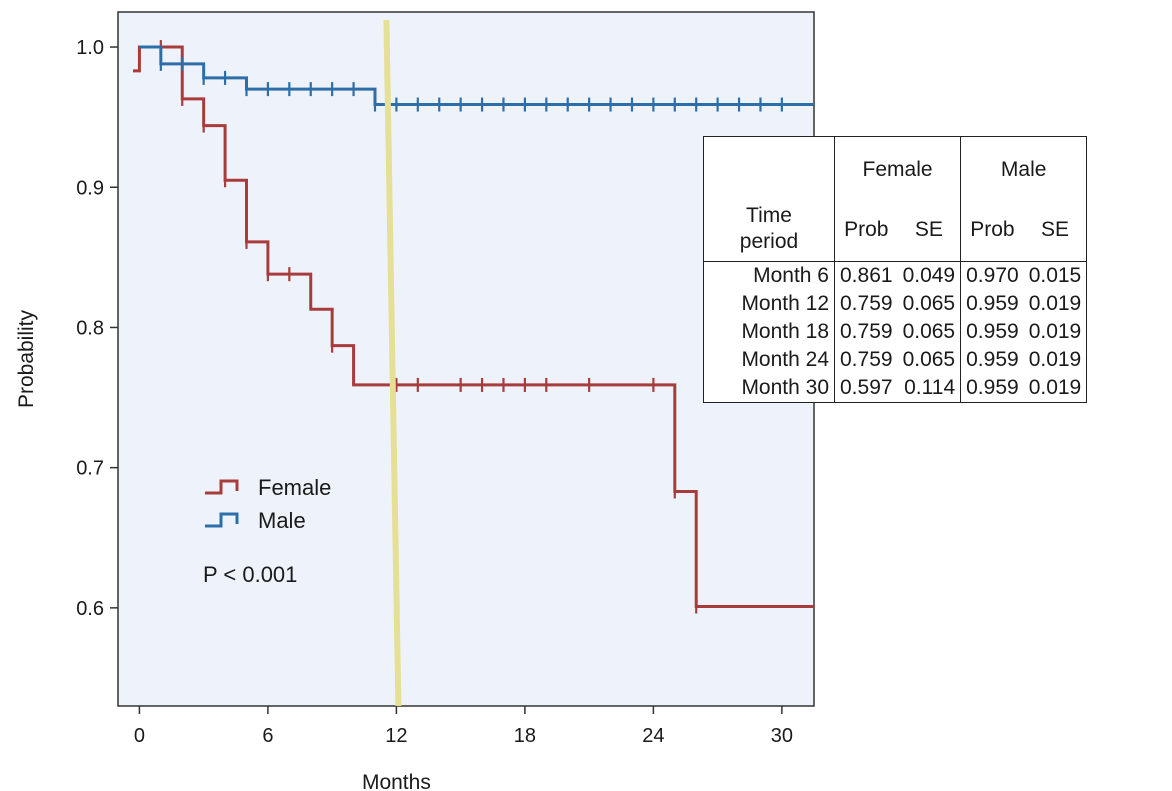  Describe the element at coordinates (396, 736) in the screenshot. I see `x-tick-label: 12` at that location.